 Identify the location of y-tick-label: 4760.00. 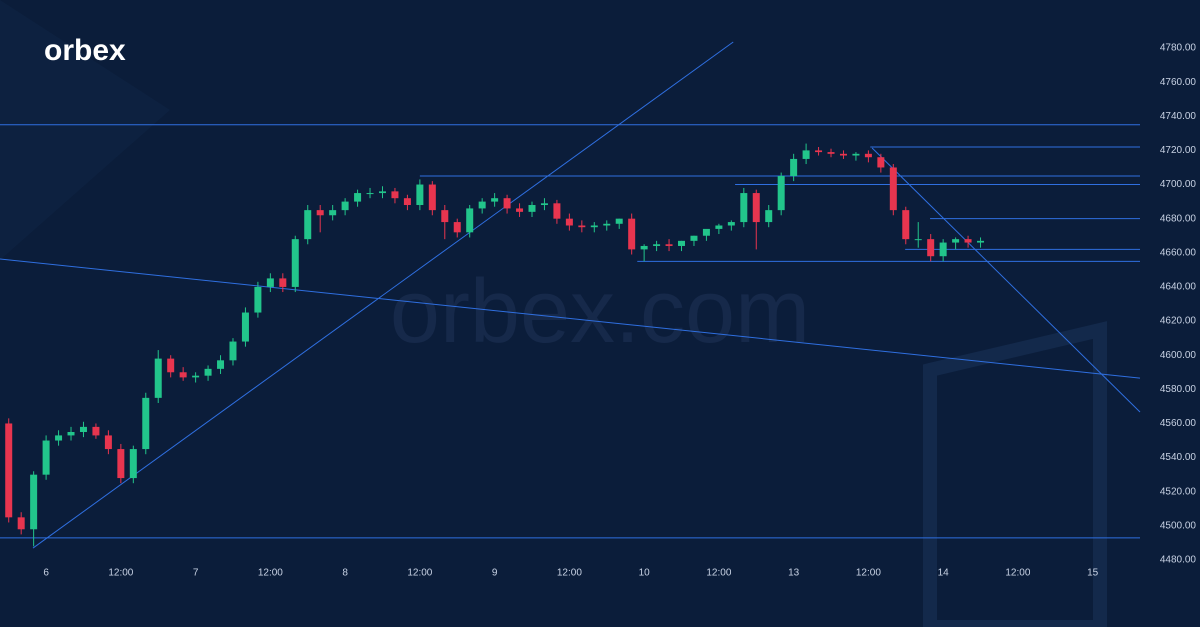
(1178, 82).